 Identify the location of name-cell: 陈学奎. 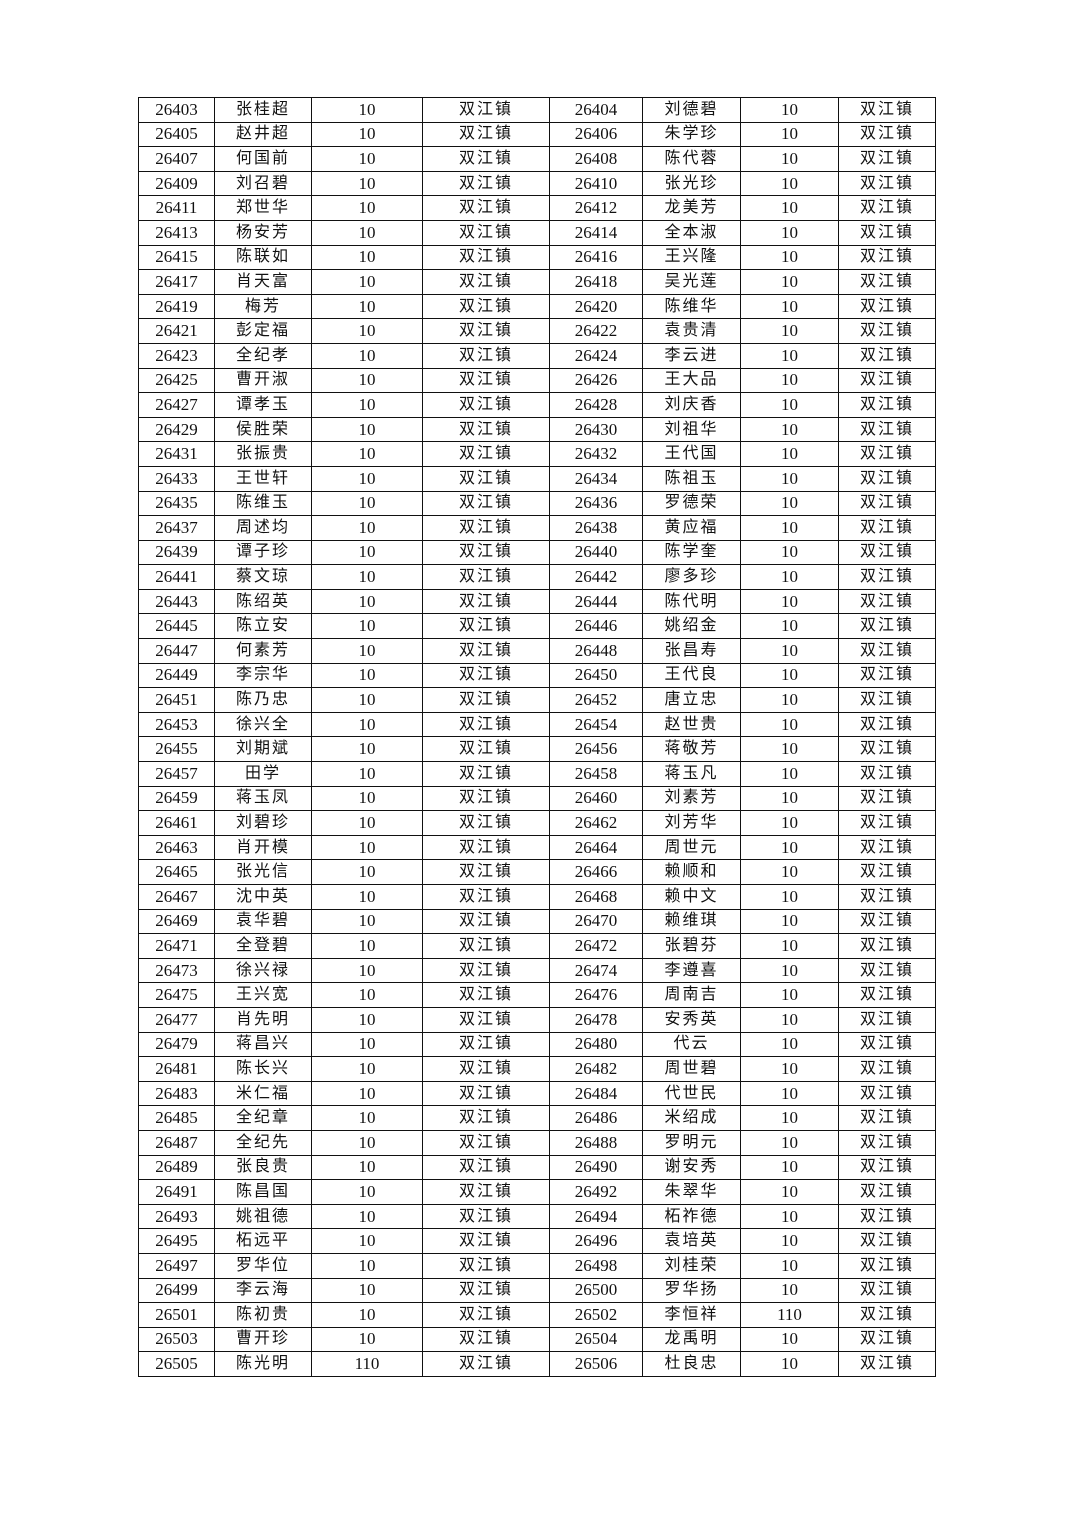
(691, 552).